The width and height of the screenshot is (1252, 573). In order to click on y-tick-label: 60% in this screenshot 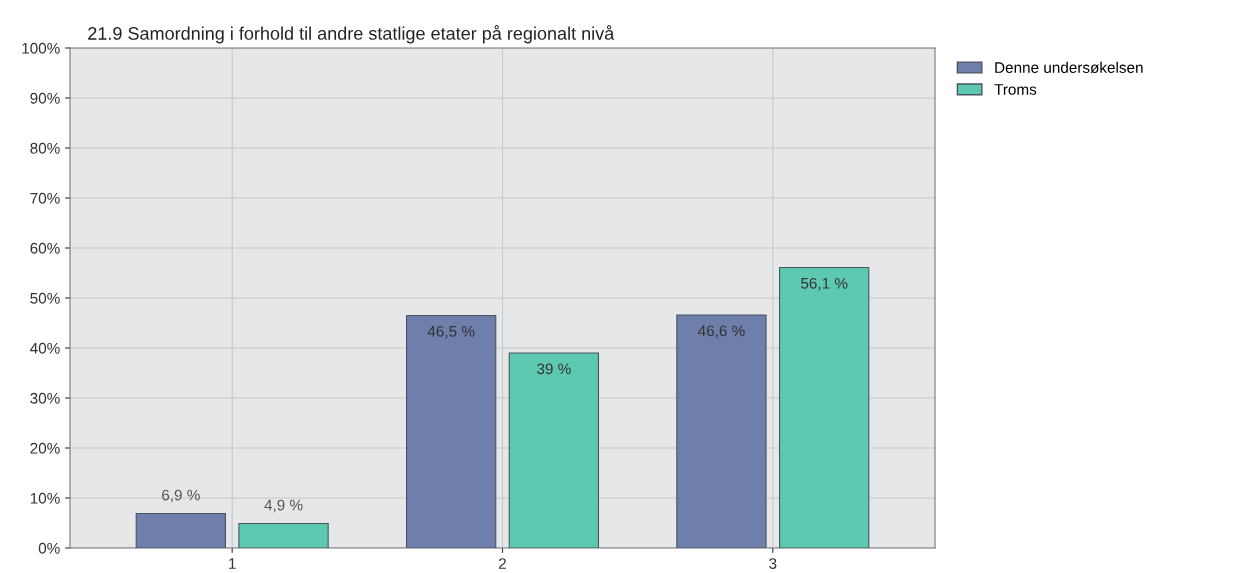, I will do `click(45, 248)`.